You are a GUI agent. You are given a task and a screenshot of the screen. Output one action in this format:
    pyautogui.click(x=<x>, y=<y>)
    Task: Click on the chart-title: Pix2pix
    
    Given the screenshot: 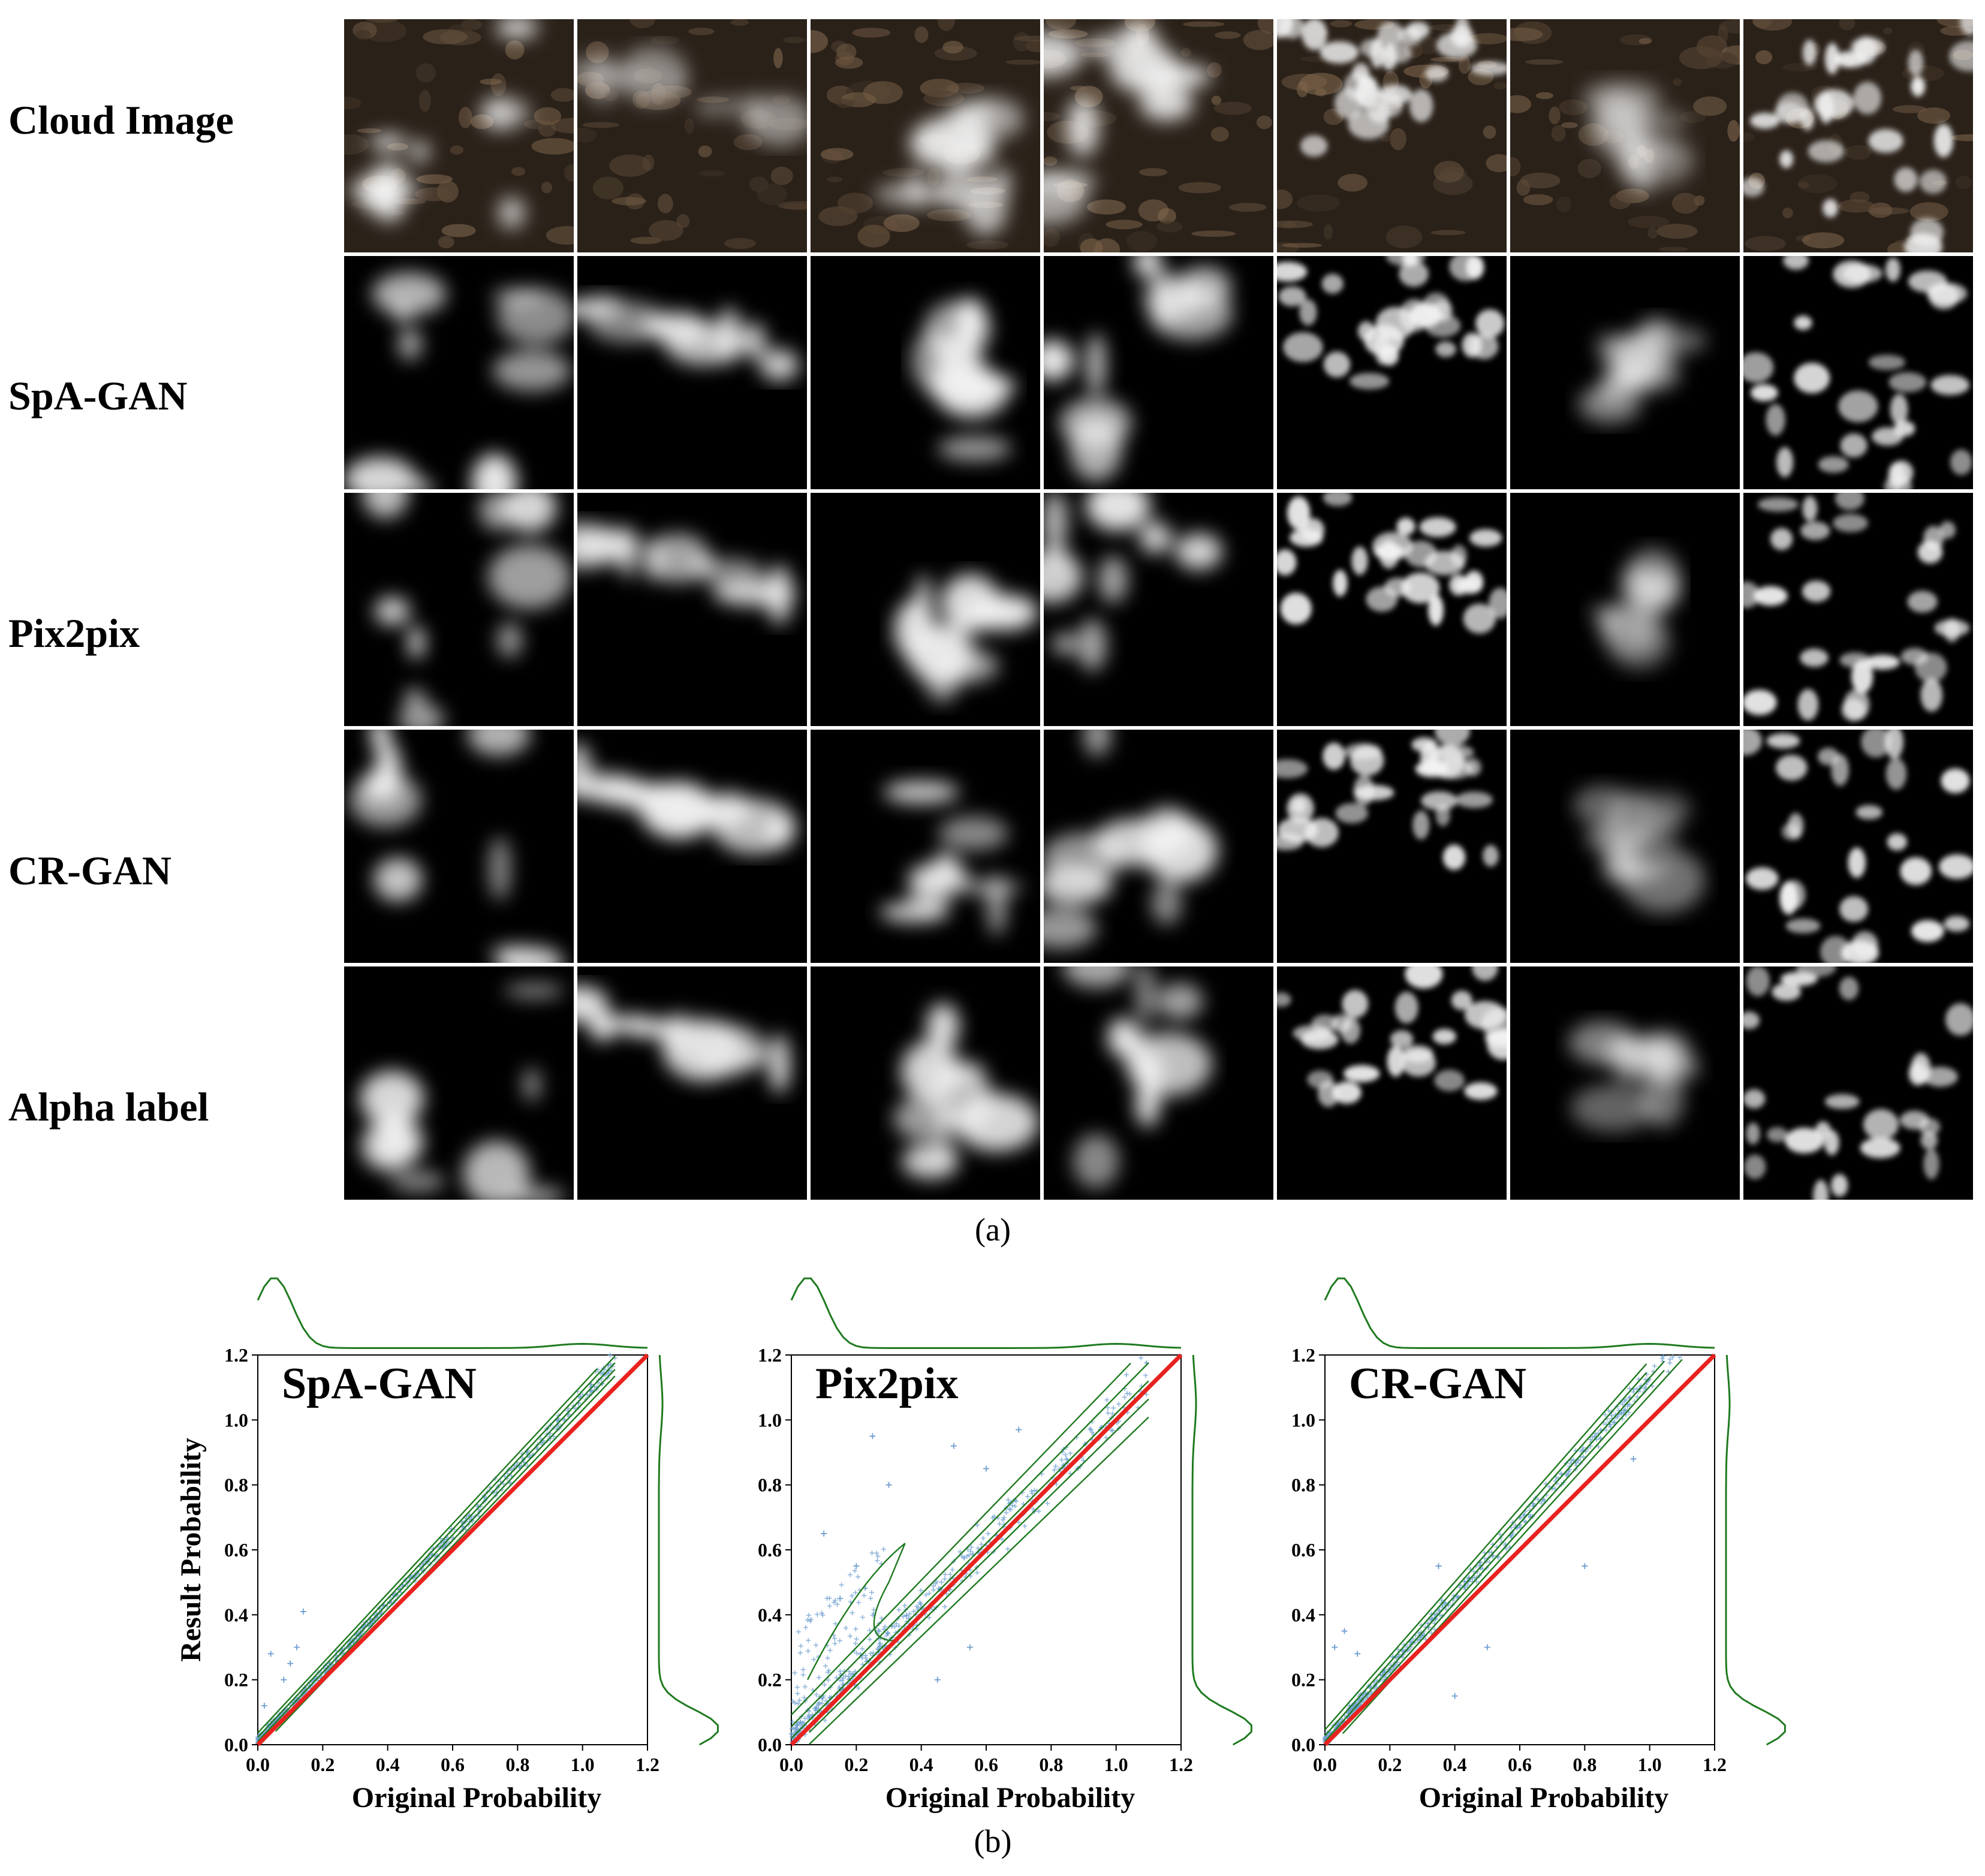 What is the action you would take?
    pyautogui.click(x=886, y=1383)
    